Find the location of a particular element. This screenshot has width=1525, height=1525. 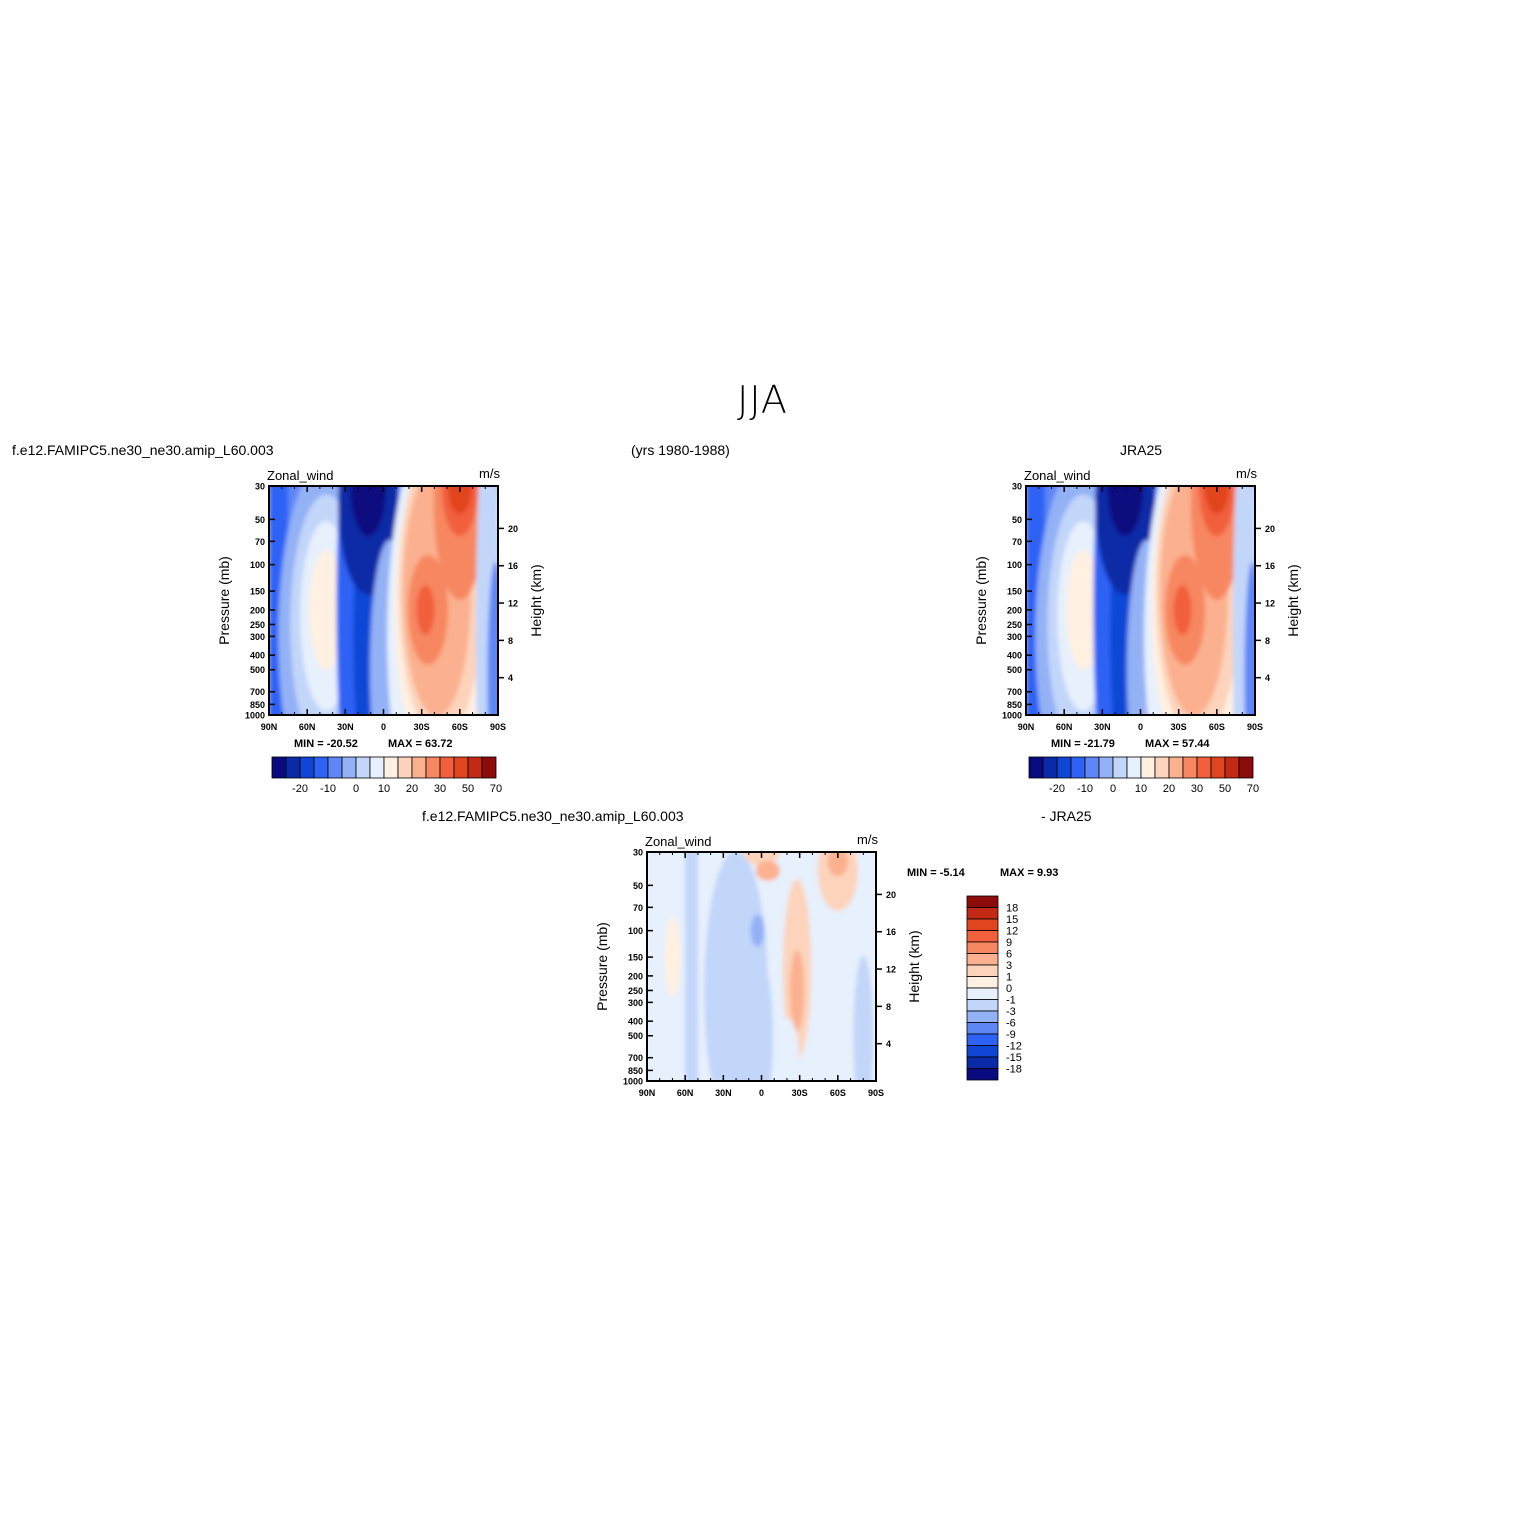

colorbar-label: 9 is located at coordinates (1009, 943).